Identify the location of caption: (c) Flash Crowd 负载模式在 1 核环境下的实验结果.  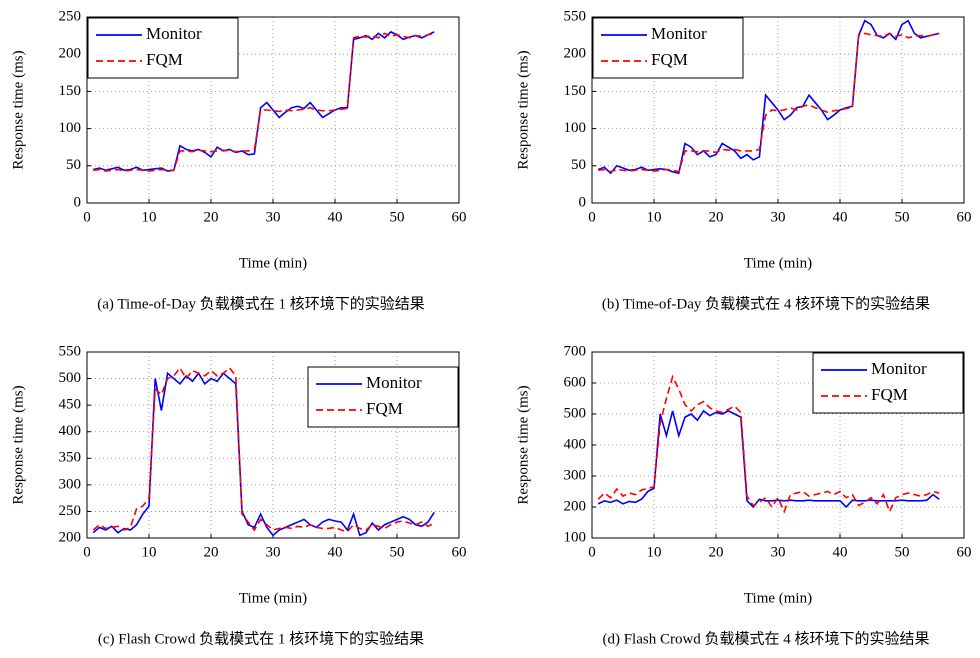
(261, 638).